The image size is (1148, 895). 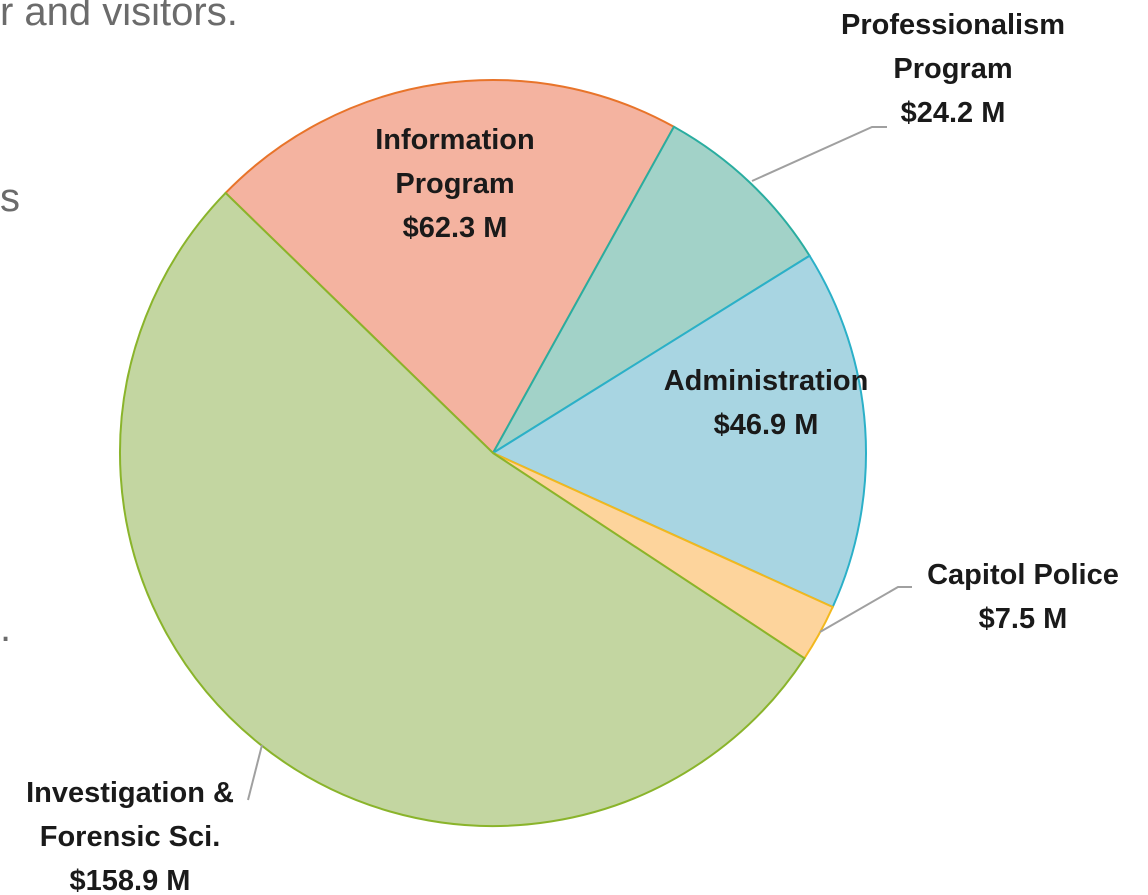 I want to click on slice-label: Professionalism Program $24.2 M, so click(x=953, y=69).